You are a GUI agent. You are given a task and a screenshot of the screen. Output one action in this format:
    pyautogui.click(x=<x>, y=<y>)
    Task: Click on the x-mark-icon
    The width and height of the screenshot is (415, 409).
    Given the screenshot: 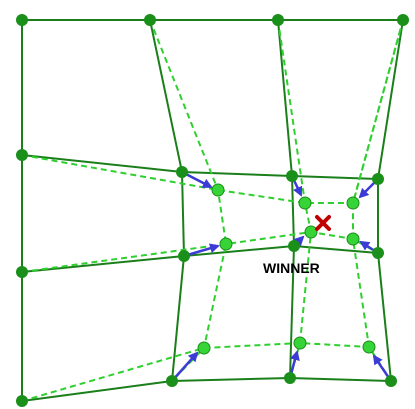 What is the action you would take?
    pyautogui.click(x=323, y=223)
    